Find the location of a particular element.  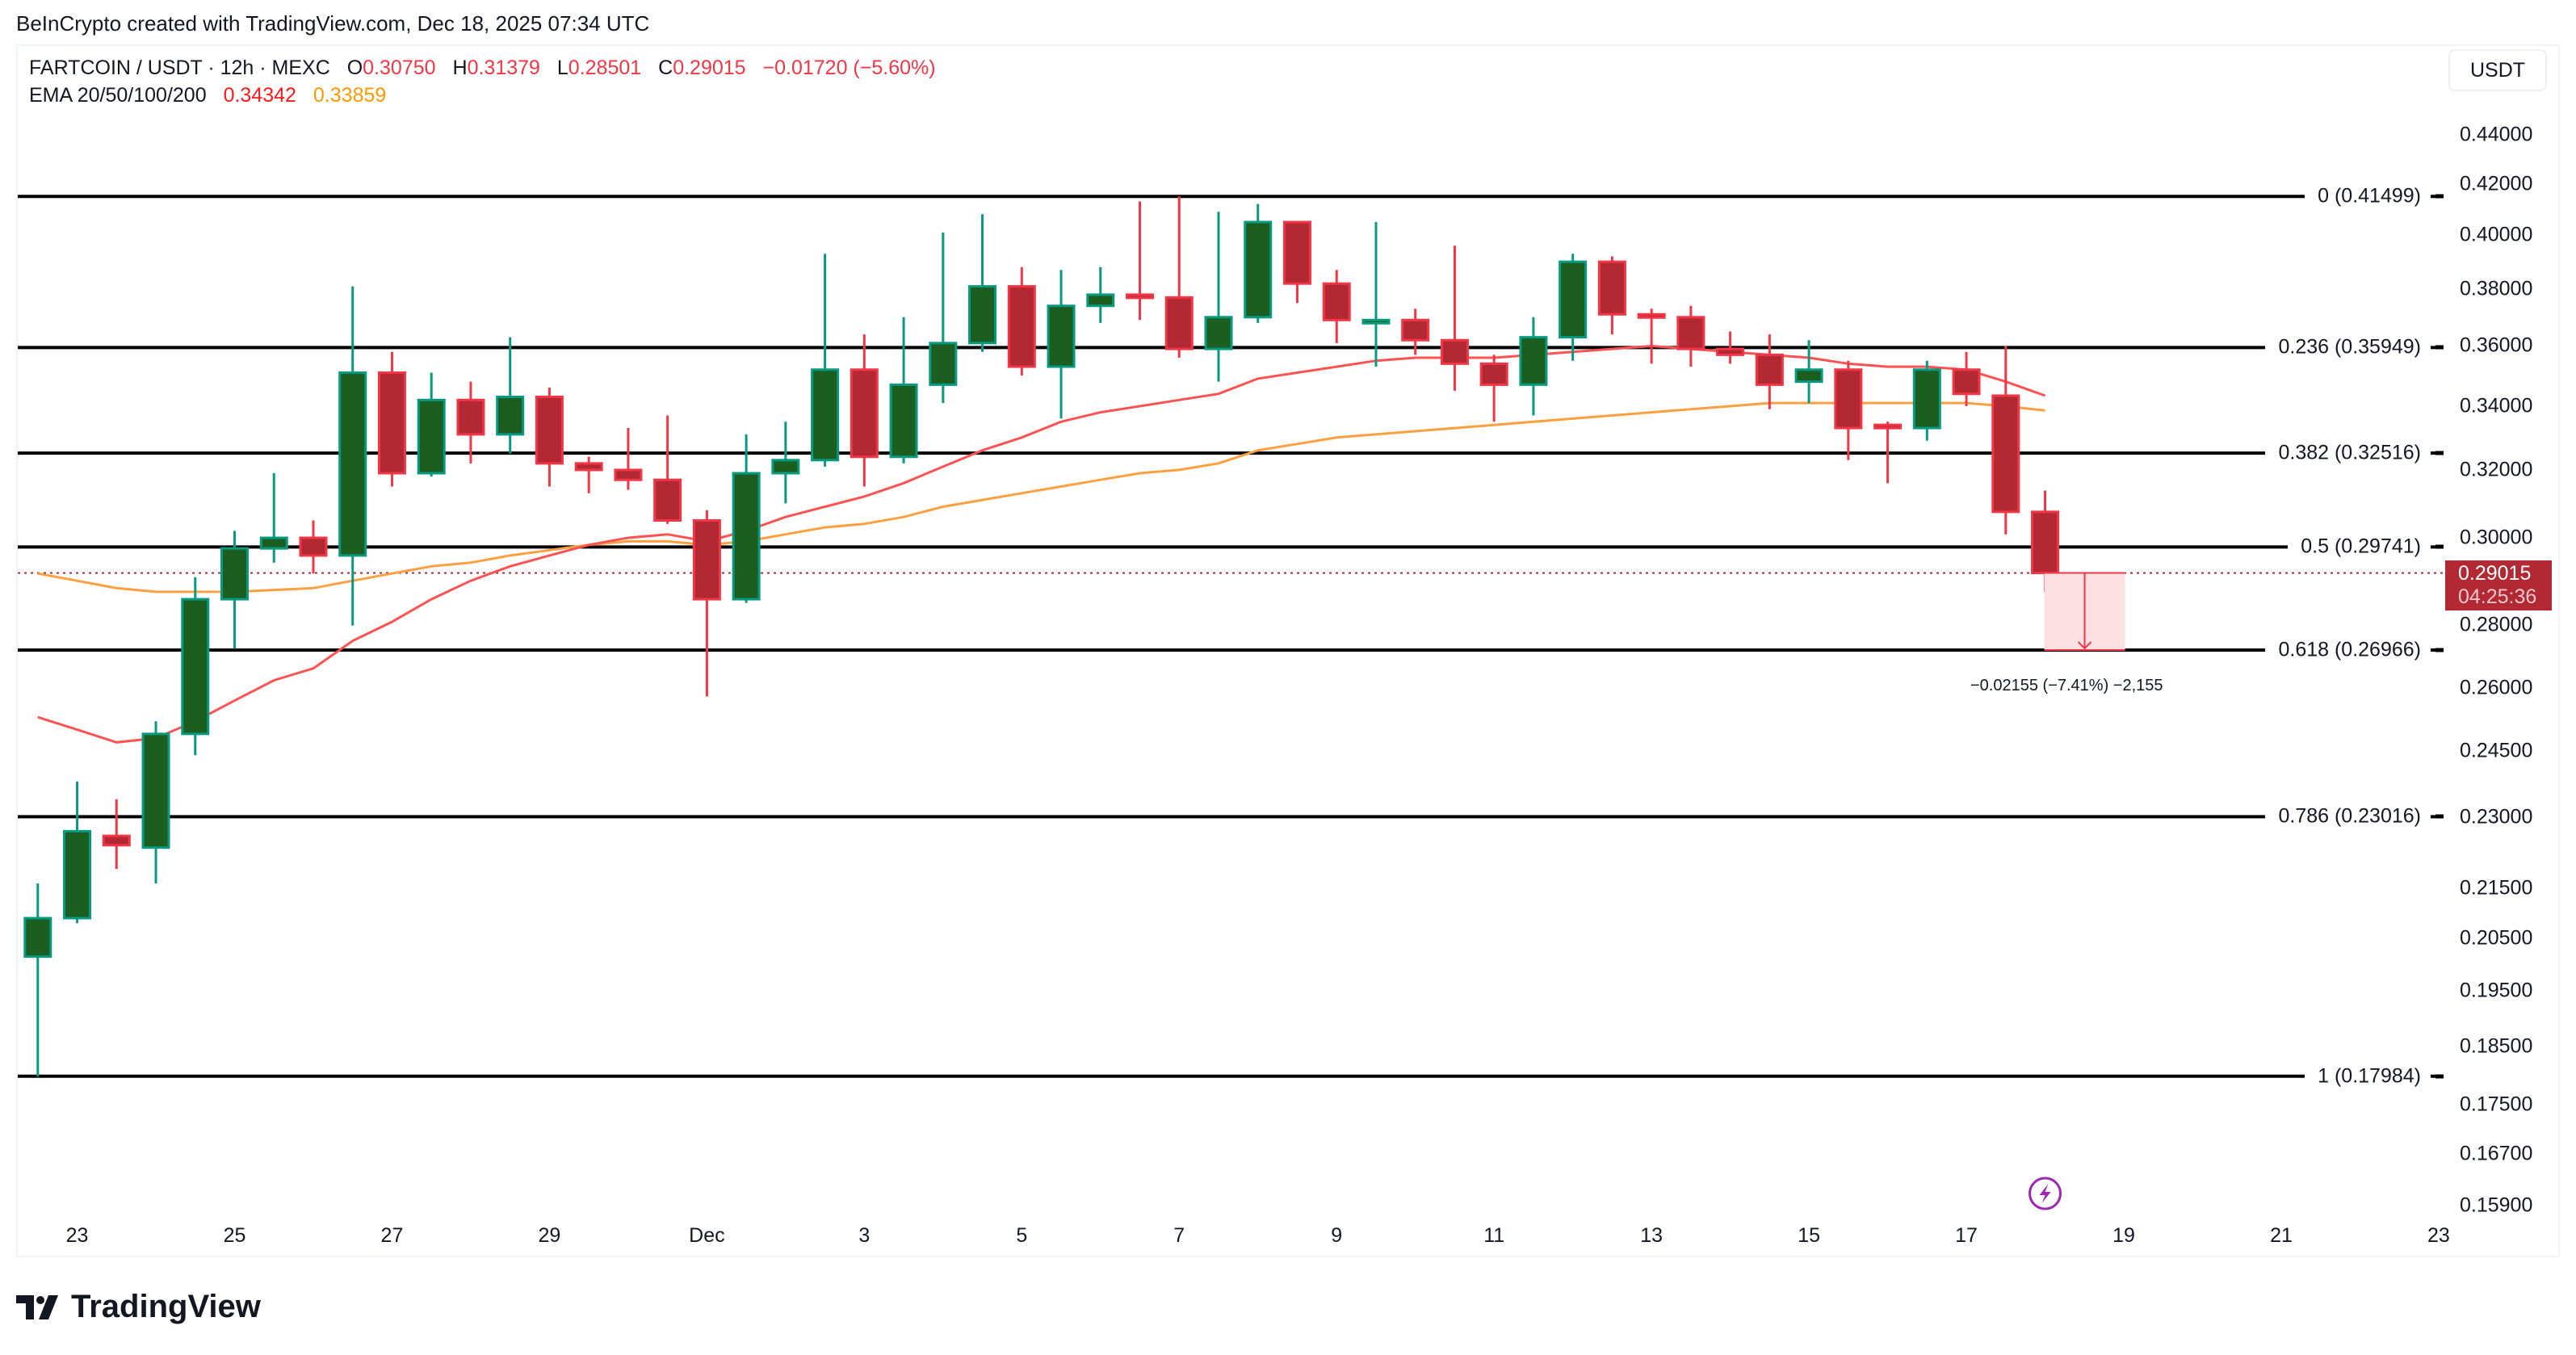

current-price-value: 0.29015 is located at coordinates (2495, 574).